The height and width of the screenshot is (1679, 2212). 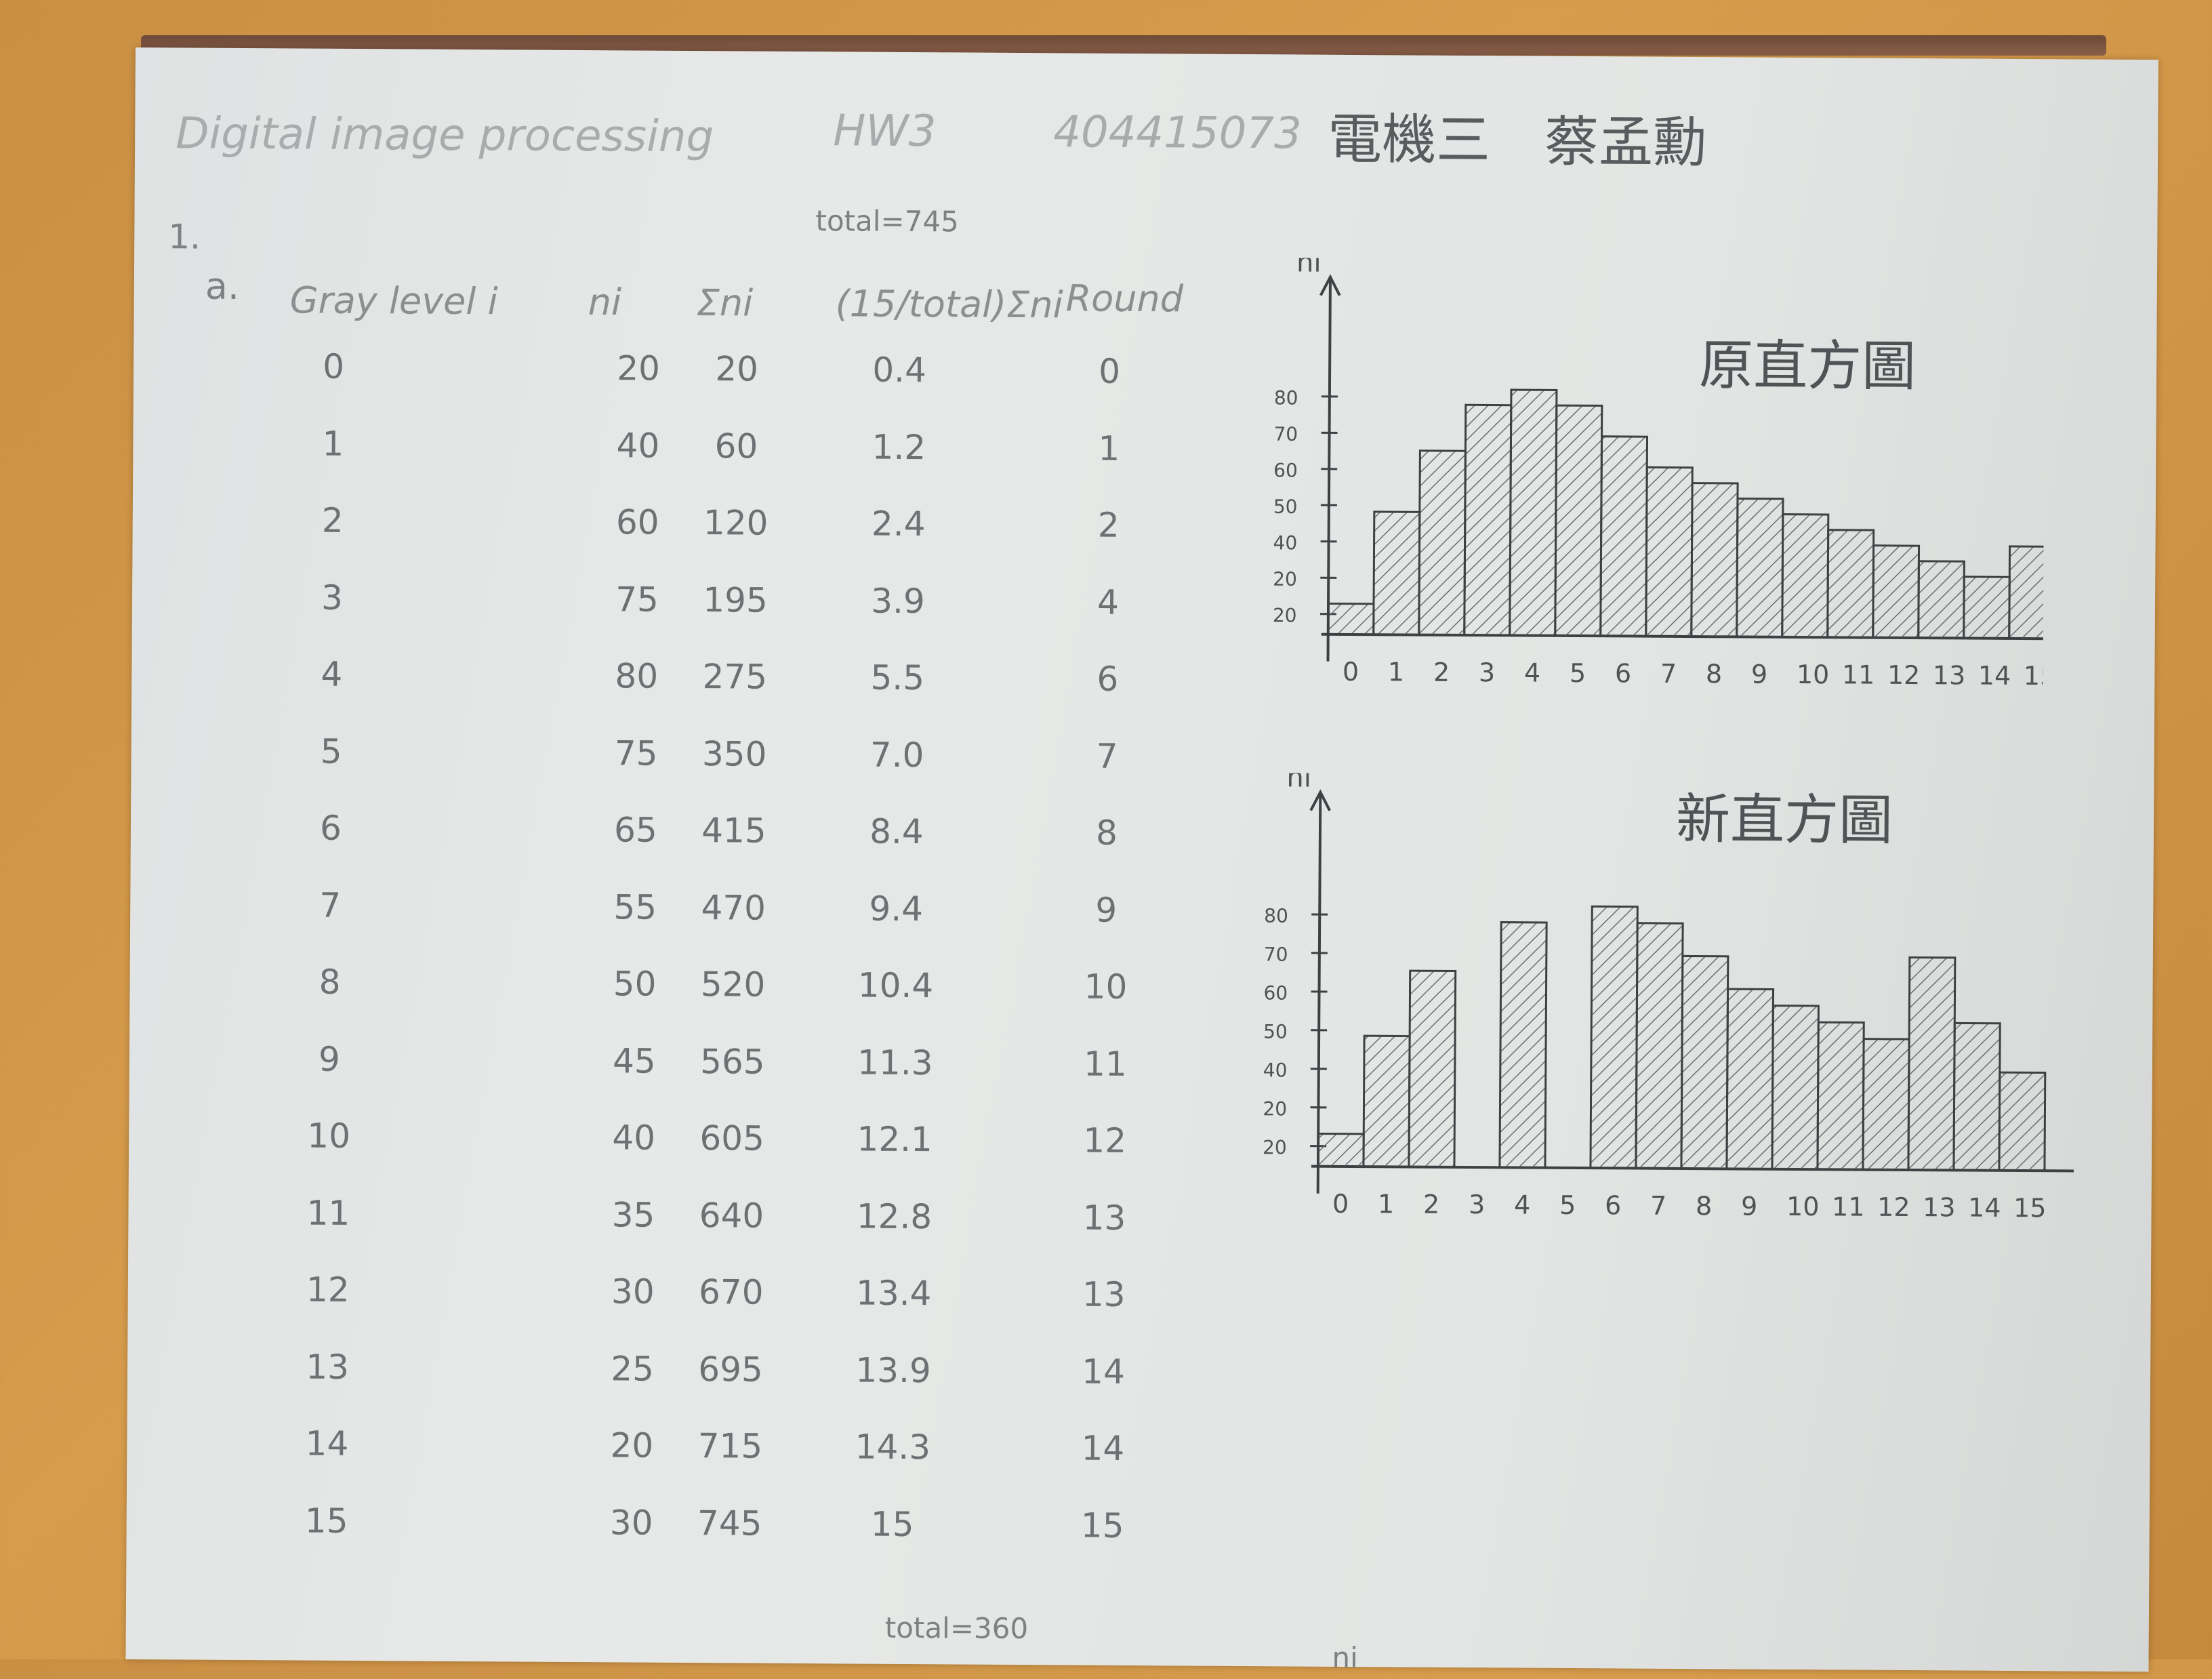 What do you see at coordinates (1285, 542) in the screenshot?
I see `y-tick-label: 40` at bounding box center [1285, 542].